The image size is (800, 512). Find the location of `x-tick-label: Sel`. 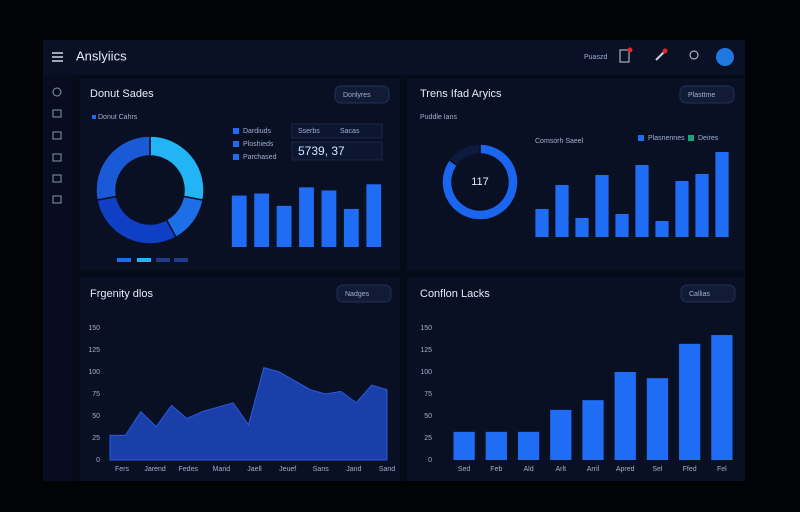

x-tick-label: Sel is located at coordinates (657, 469).